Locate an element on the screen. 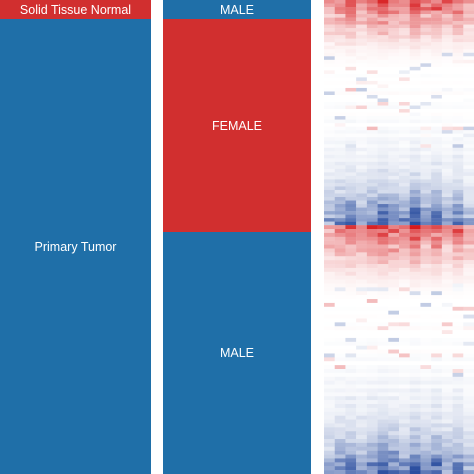 The width and height of the screenshot is (474, 474). label-male-top: MALE is located at coordinates (237, 9).